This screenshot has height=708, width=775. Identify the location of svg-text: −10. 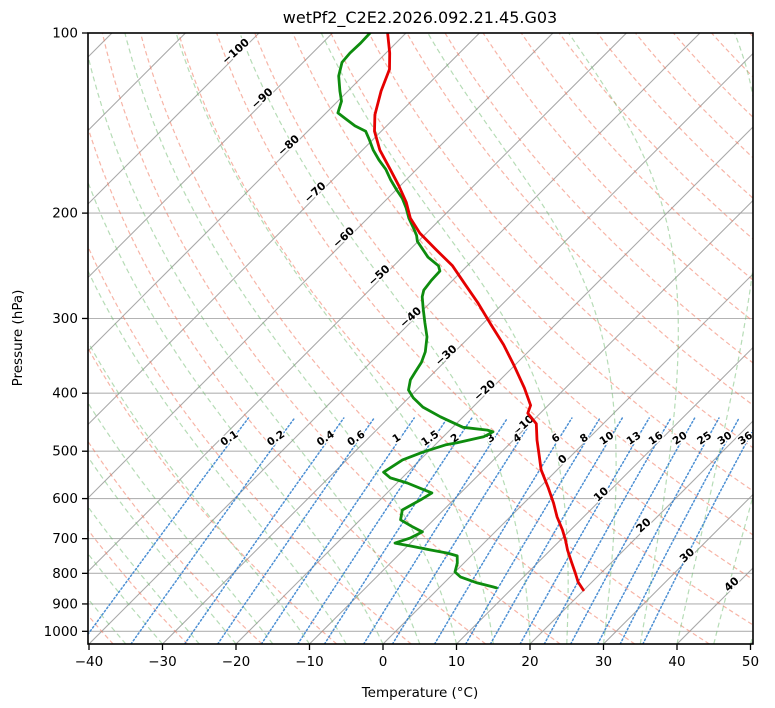
(309, 662).